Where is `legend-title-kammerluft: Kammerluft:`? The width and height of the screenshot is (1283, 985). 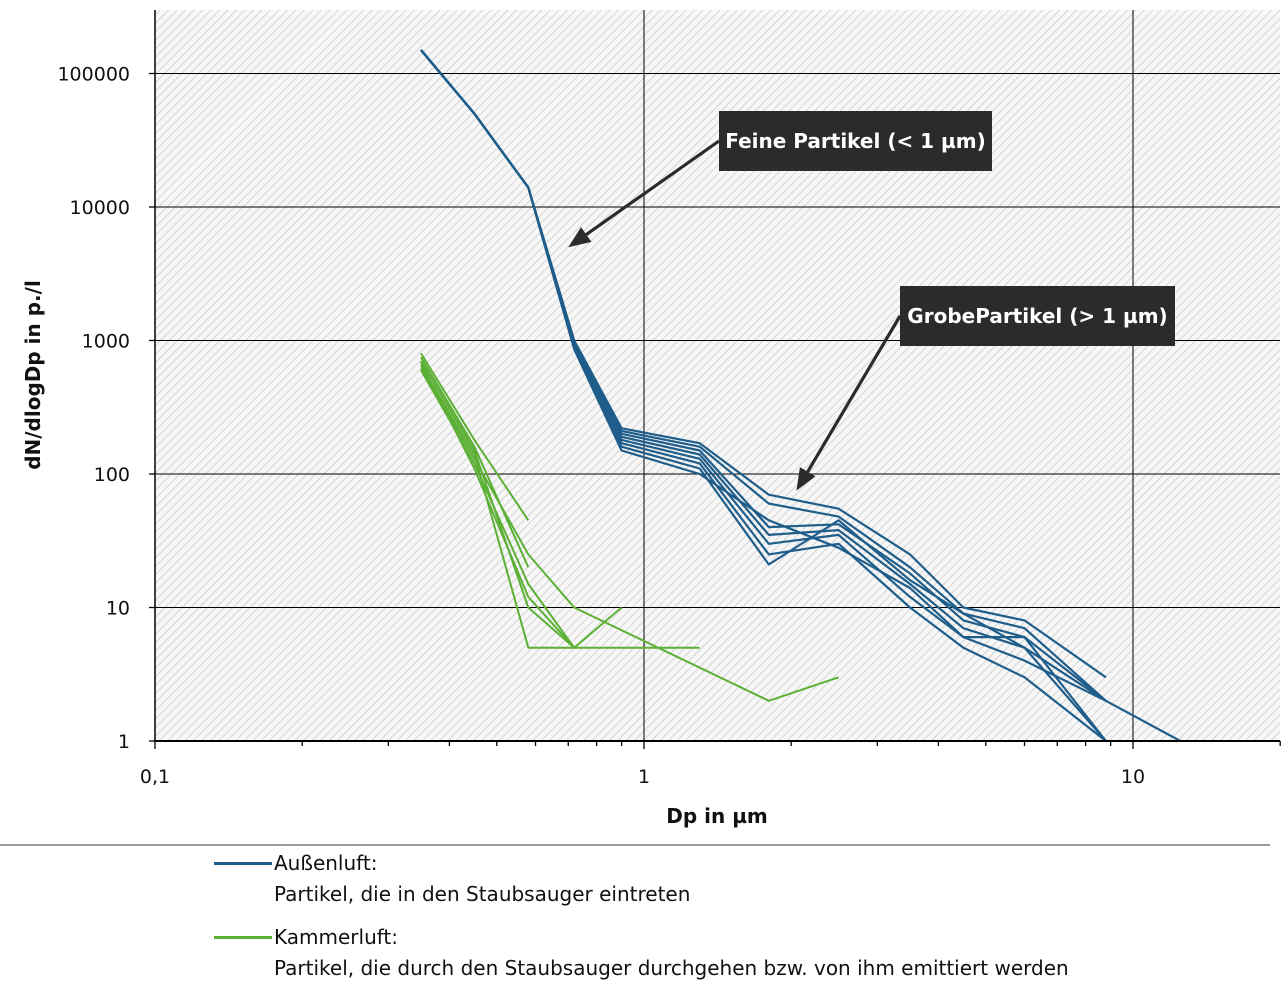 legend-title-kammerluft: Kammerluft: is located at coordinates (336, 937).